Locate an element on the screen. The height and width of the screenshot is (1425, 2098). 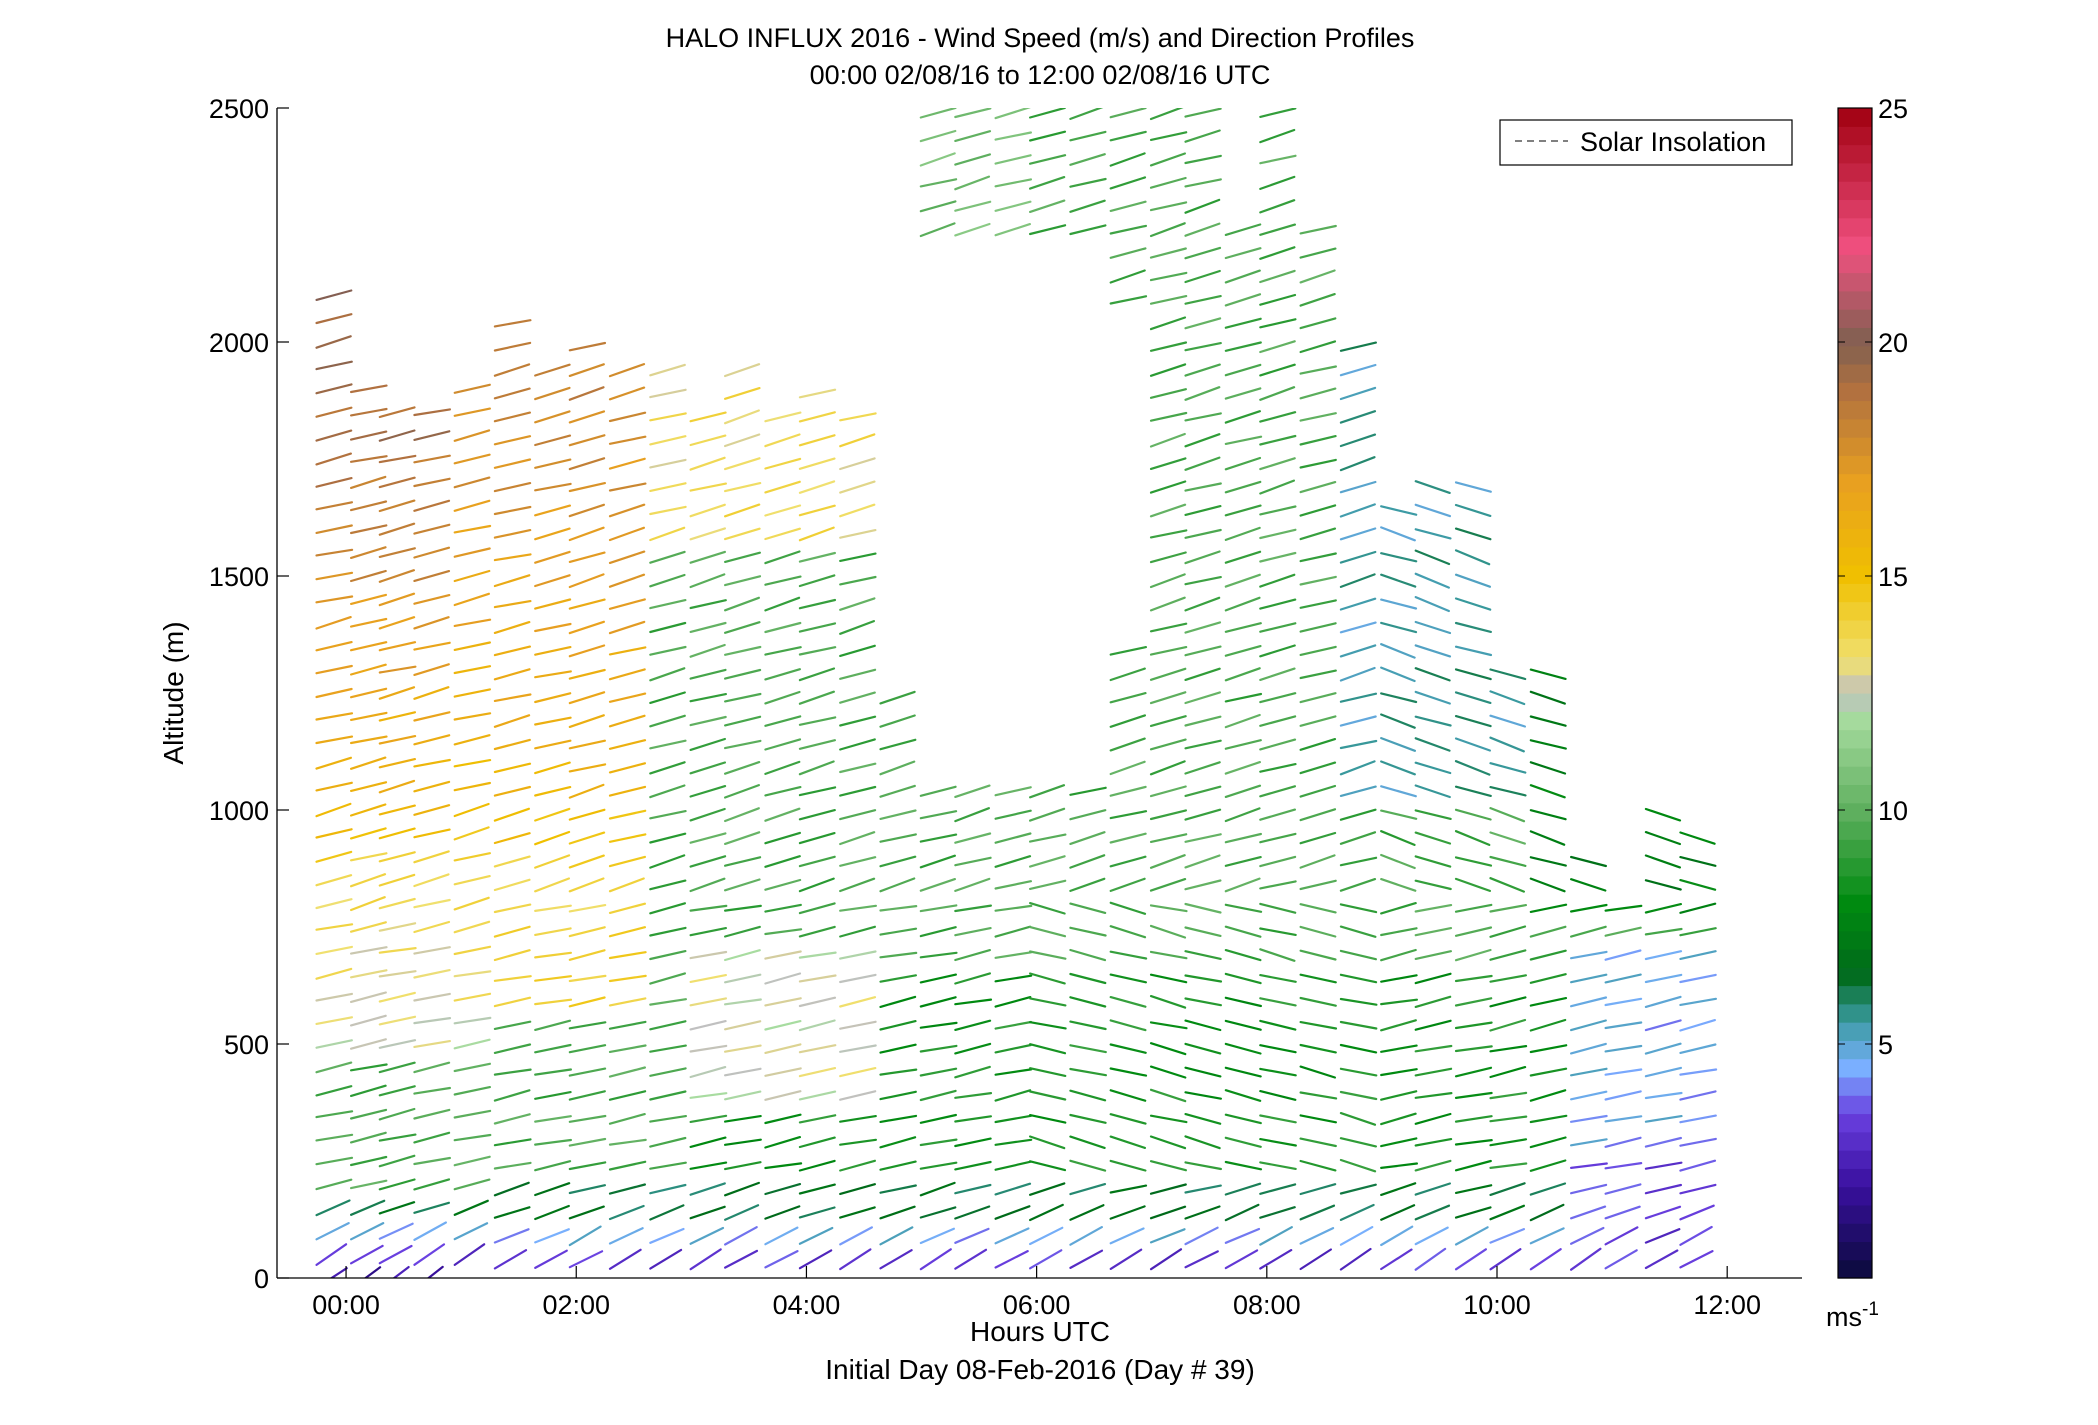
chart-subtitle: 00:00 02/08/16 to 12:00 02/08/16 UTC is located at coordinates (1040, 75).